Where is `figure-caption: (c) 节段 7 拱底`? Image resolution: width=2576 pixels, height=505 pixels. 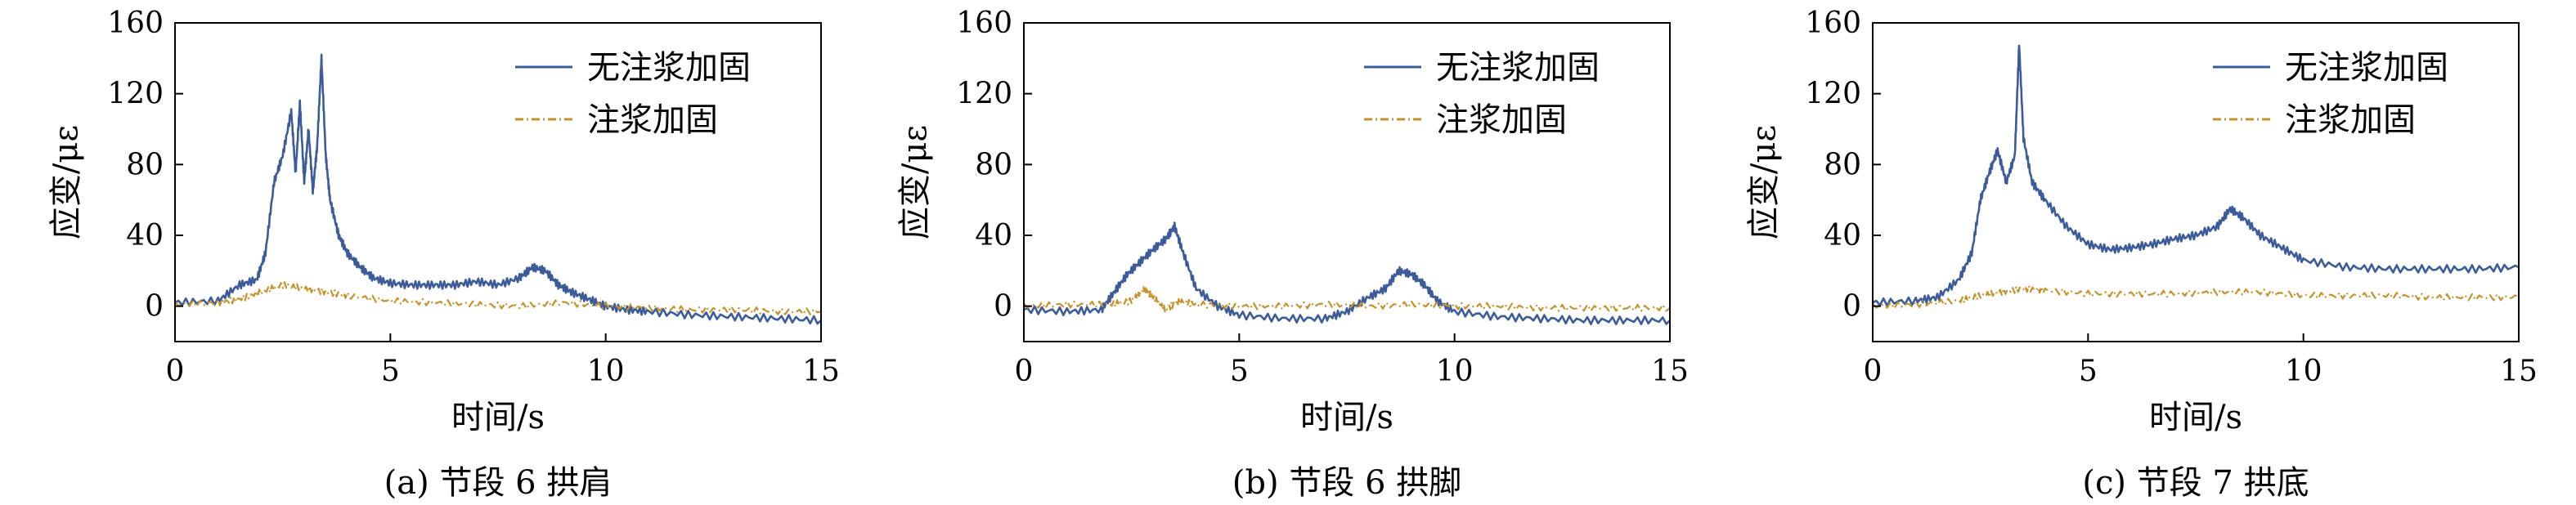 figure-caption: (c) 节段 7 拱底 is located at coordinates (2195, 483).